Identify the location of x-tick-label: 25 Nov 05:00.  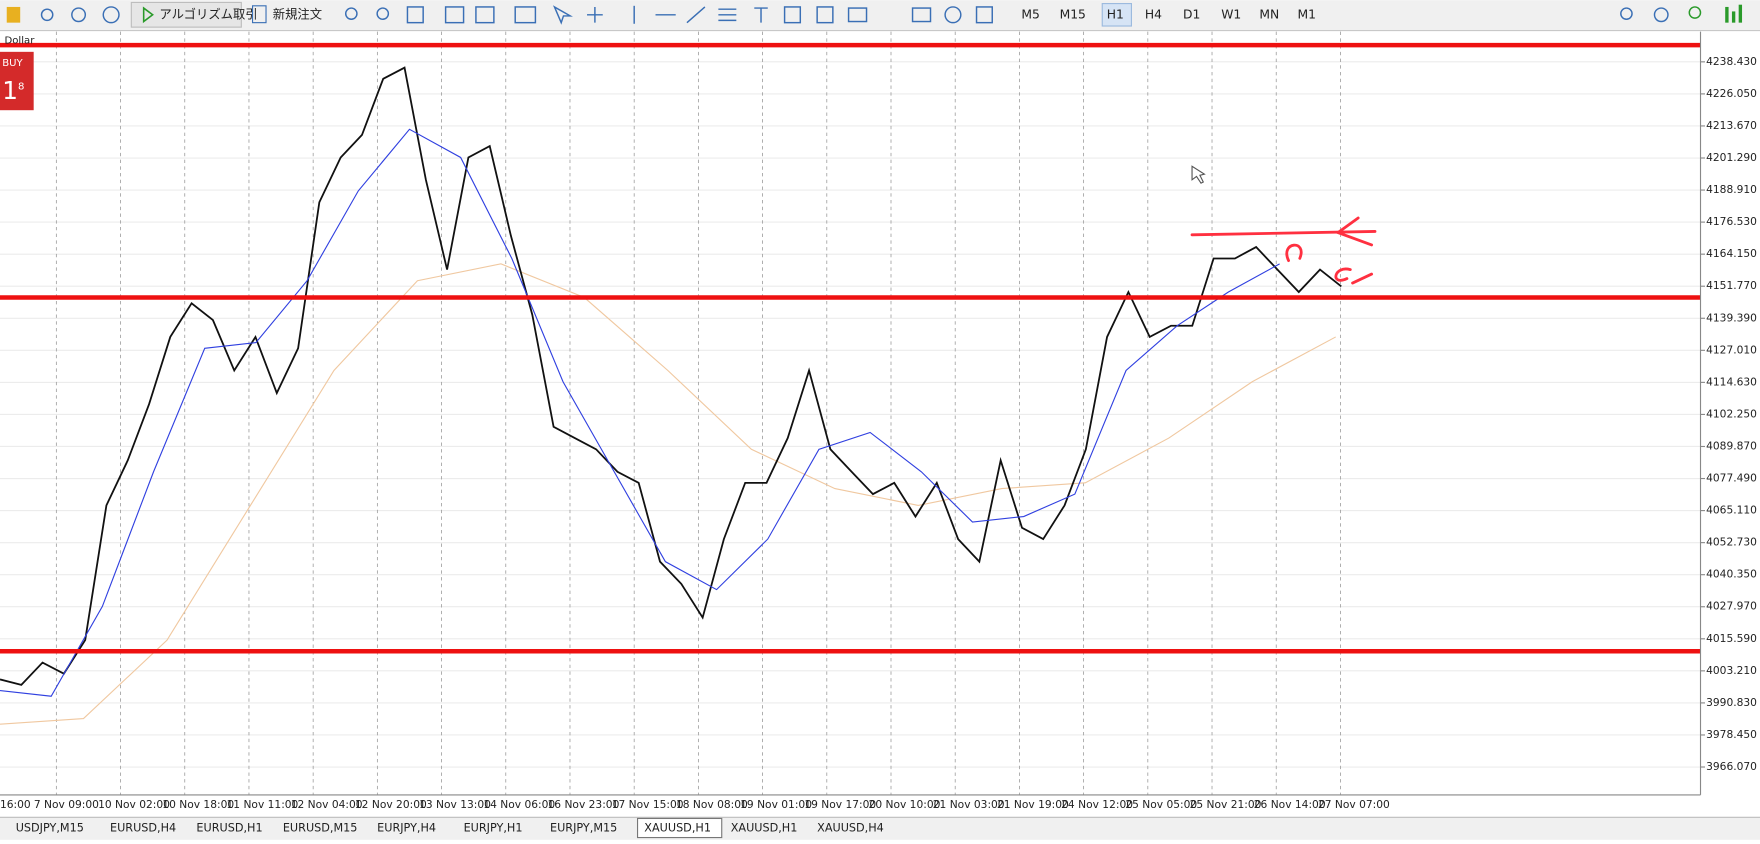
(1161, 804).